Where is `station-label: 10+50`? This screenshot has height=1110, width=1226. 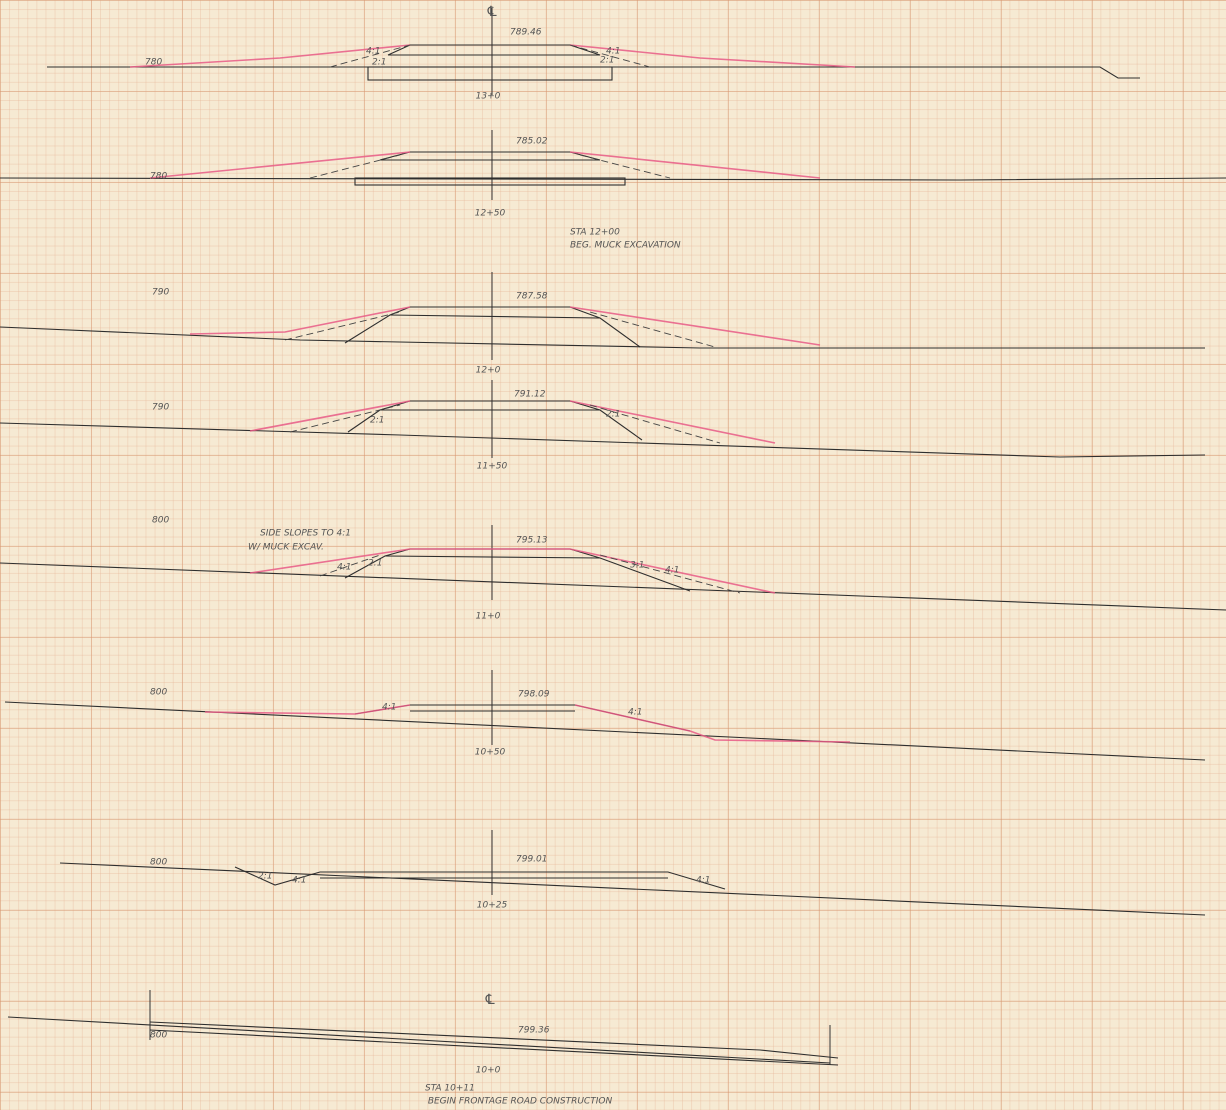
station-label: 10+50 is located at coordinates (490, 753).